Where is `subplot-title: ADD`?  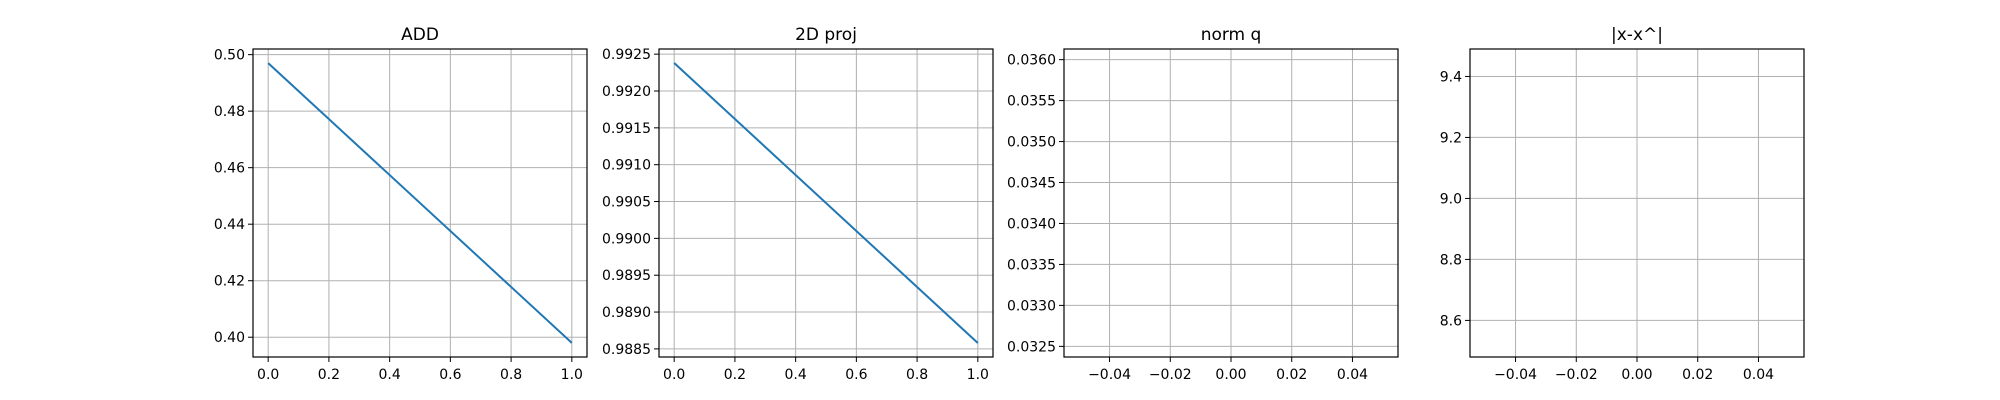 subplot-title: ADD is located at coordinates (420, 35).